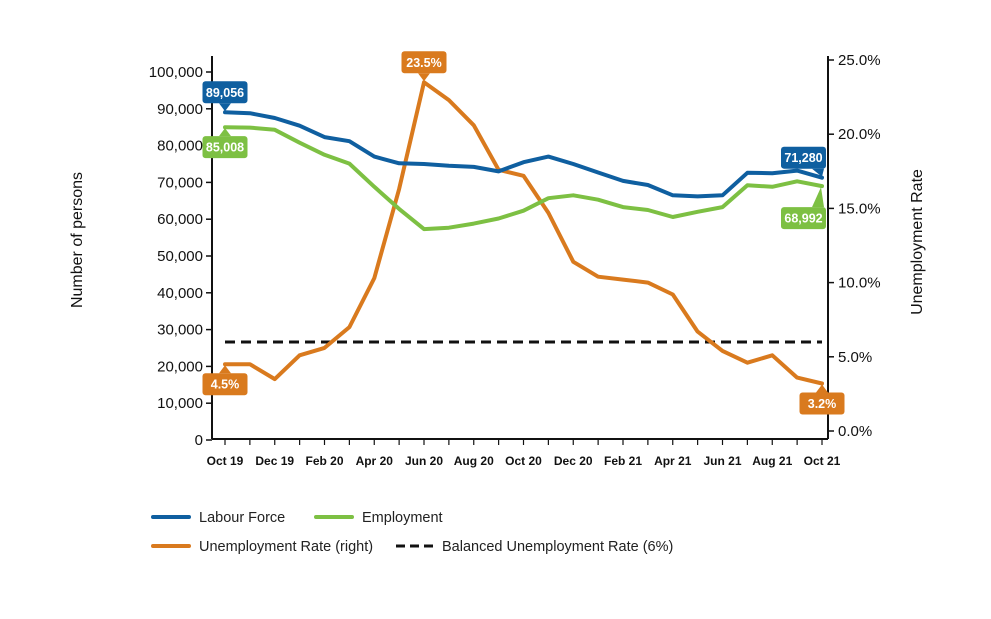 The height and width of the screenshot is (619, 991). Describe the element at coordinates (573, 461) in the screenshot. I see `x-tick-label: Dec 20` at that location.